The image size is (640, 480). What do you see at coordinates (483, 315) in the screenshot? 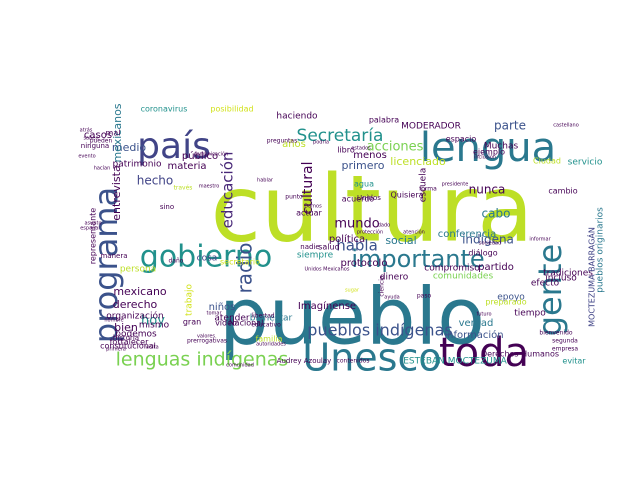
I see `word-futuro: futuro` at bounding box center [483, 315].